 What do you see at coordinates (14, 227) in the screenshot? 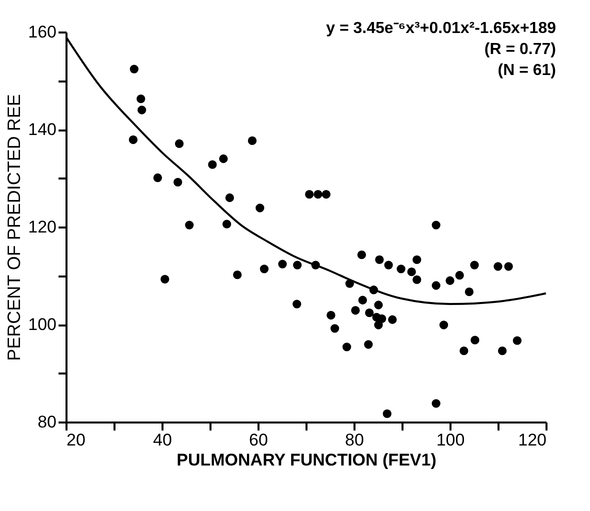
I see `y-axis-title: PERCENT OF PREDICTED REE` at bounding box center [14, 227].